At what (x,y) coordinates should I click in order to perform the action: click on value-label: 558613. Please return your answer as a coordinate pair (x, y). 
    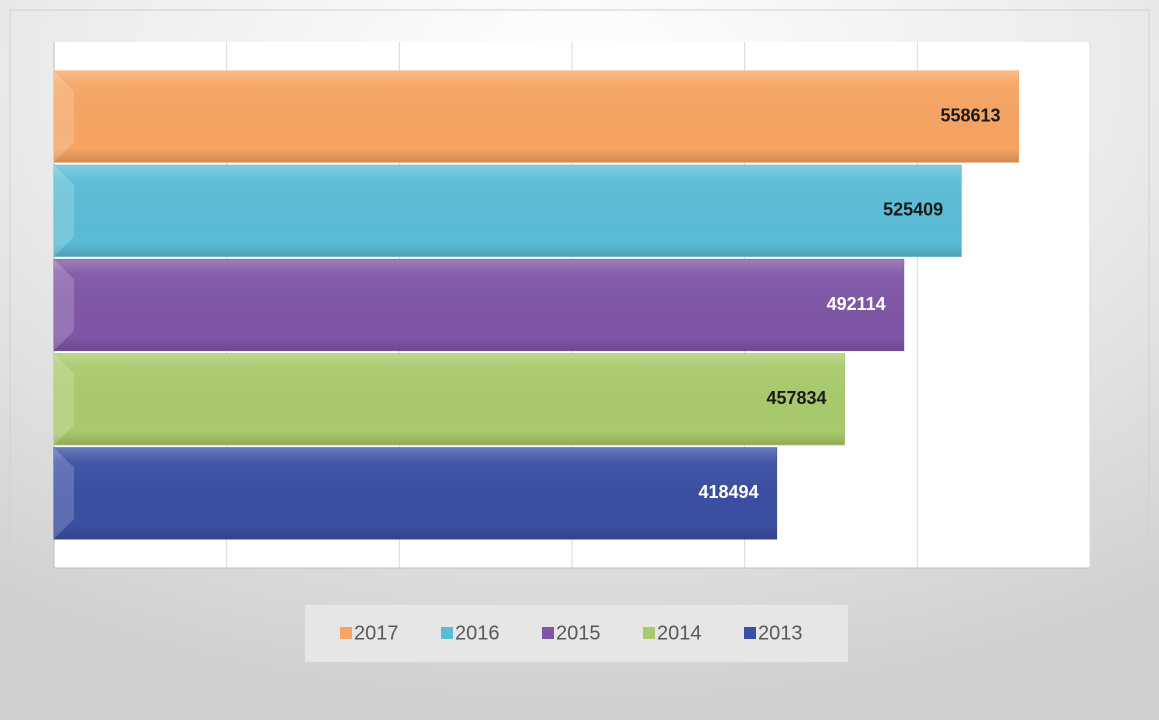
    Looking at the image, I should click on (970, 115).